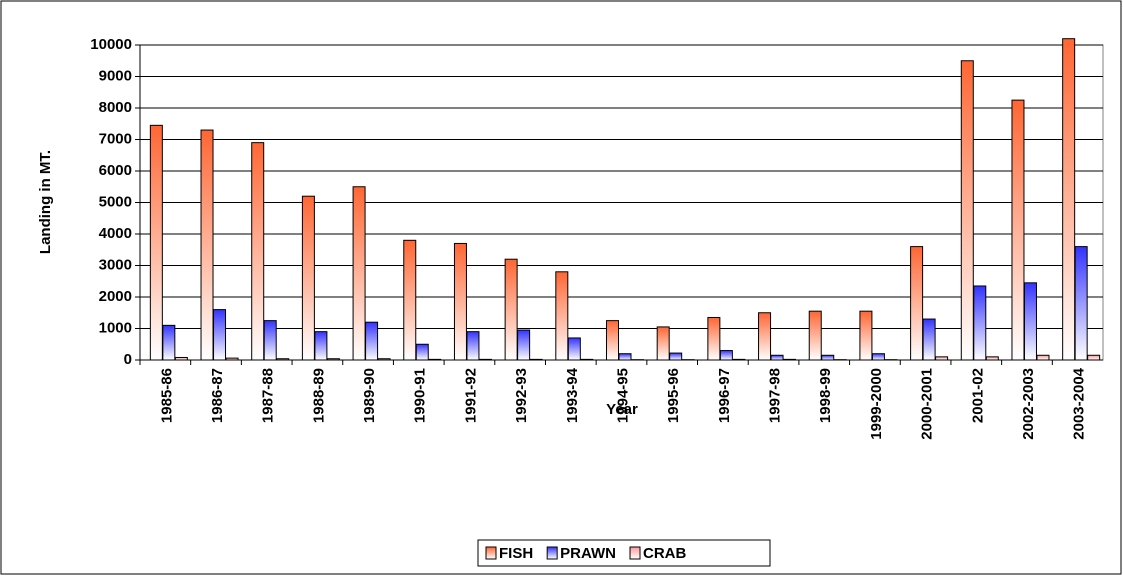 Image resolution: width=1123 pixels, height=576 pixels. Describe the element at coordinates (521, 395) in the screenshot. I see `x-tick-label: 1992-93` at that location.